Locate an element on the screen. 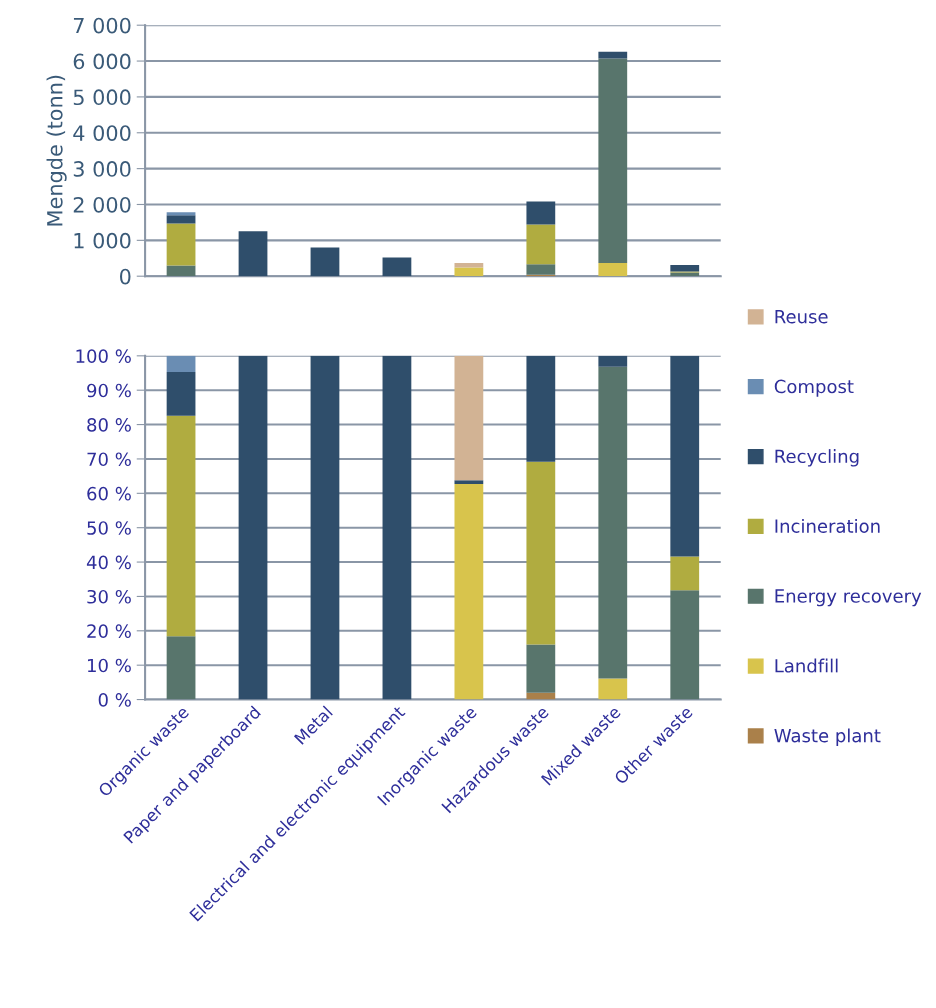  y-tick-label: 100 % is located at coordinates (103, 356).